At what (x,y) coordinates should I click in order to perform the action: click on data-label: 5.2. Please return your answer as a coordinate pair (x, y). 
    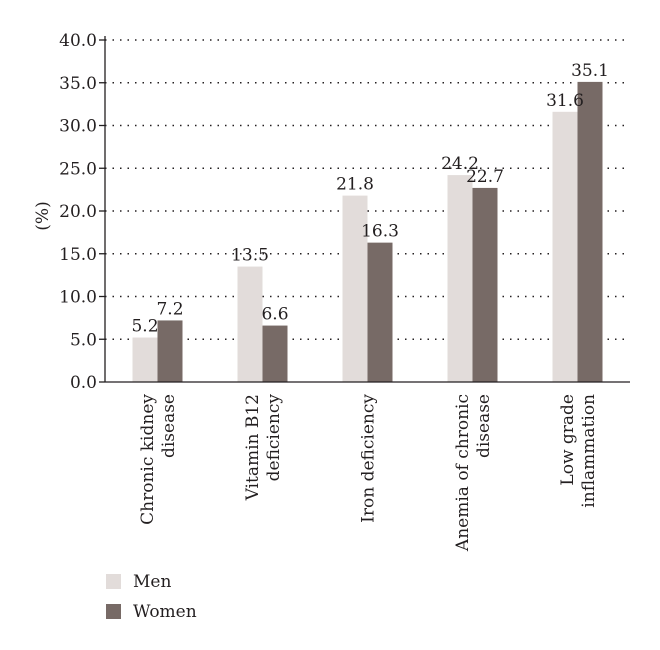
    Looking at the image, I should click on (144, 327).